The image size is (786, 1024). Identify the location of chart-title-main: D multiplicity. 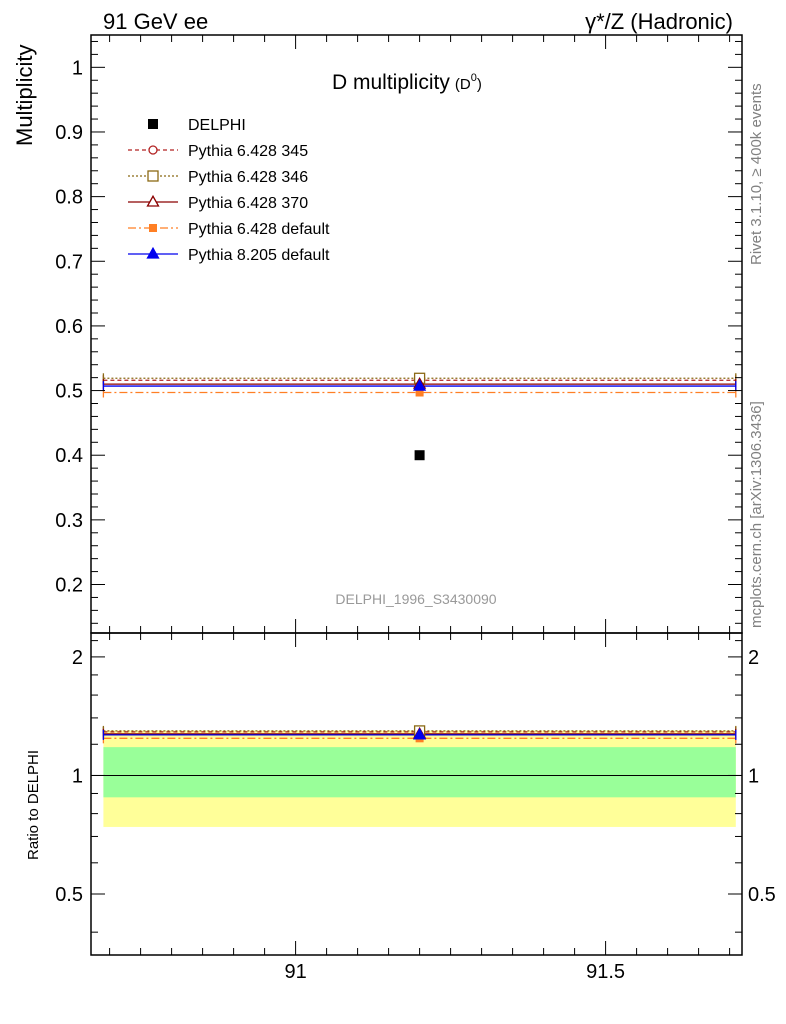
(391, 82).